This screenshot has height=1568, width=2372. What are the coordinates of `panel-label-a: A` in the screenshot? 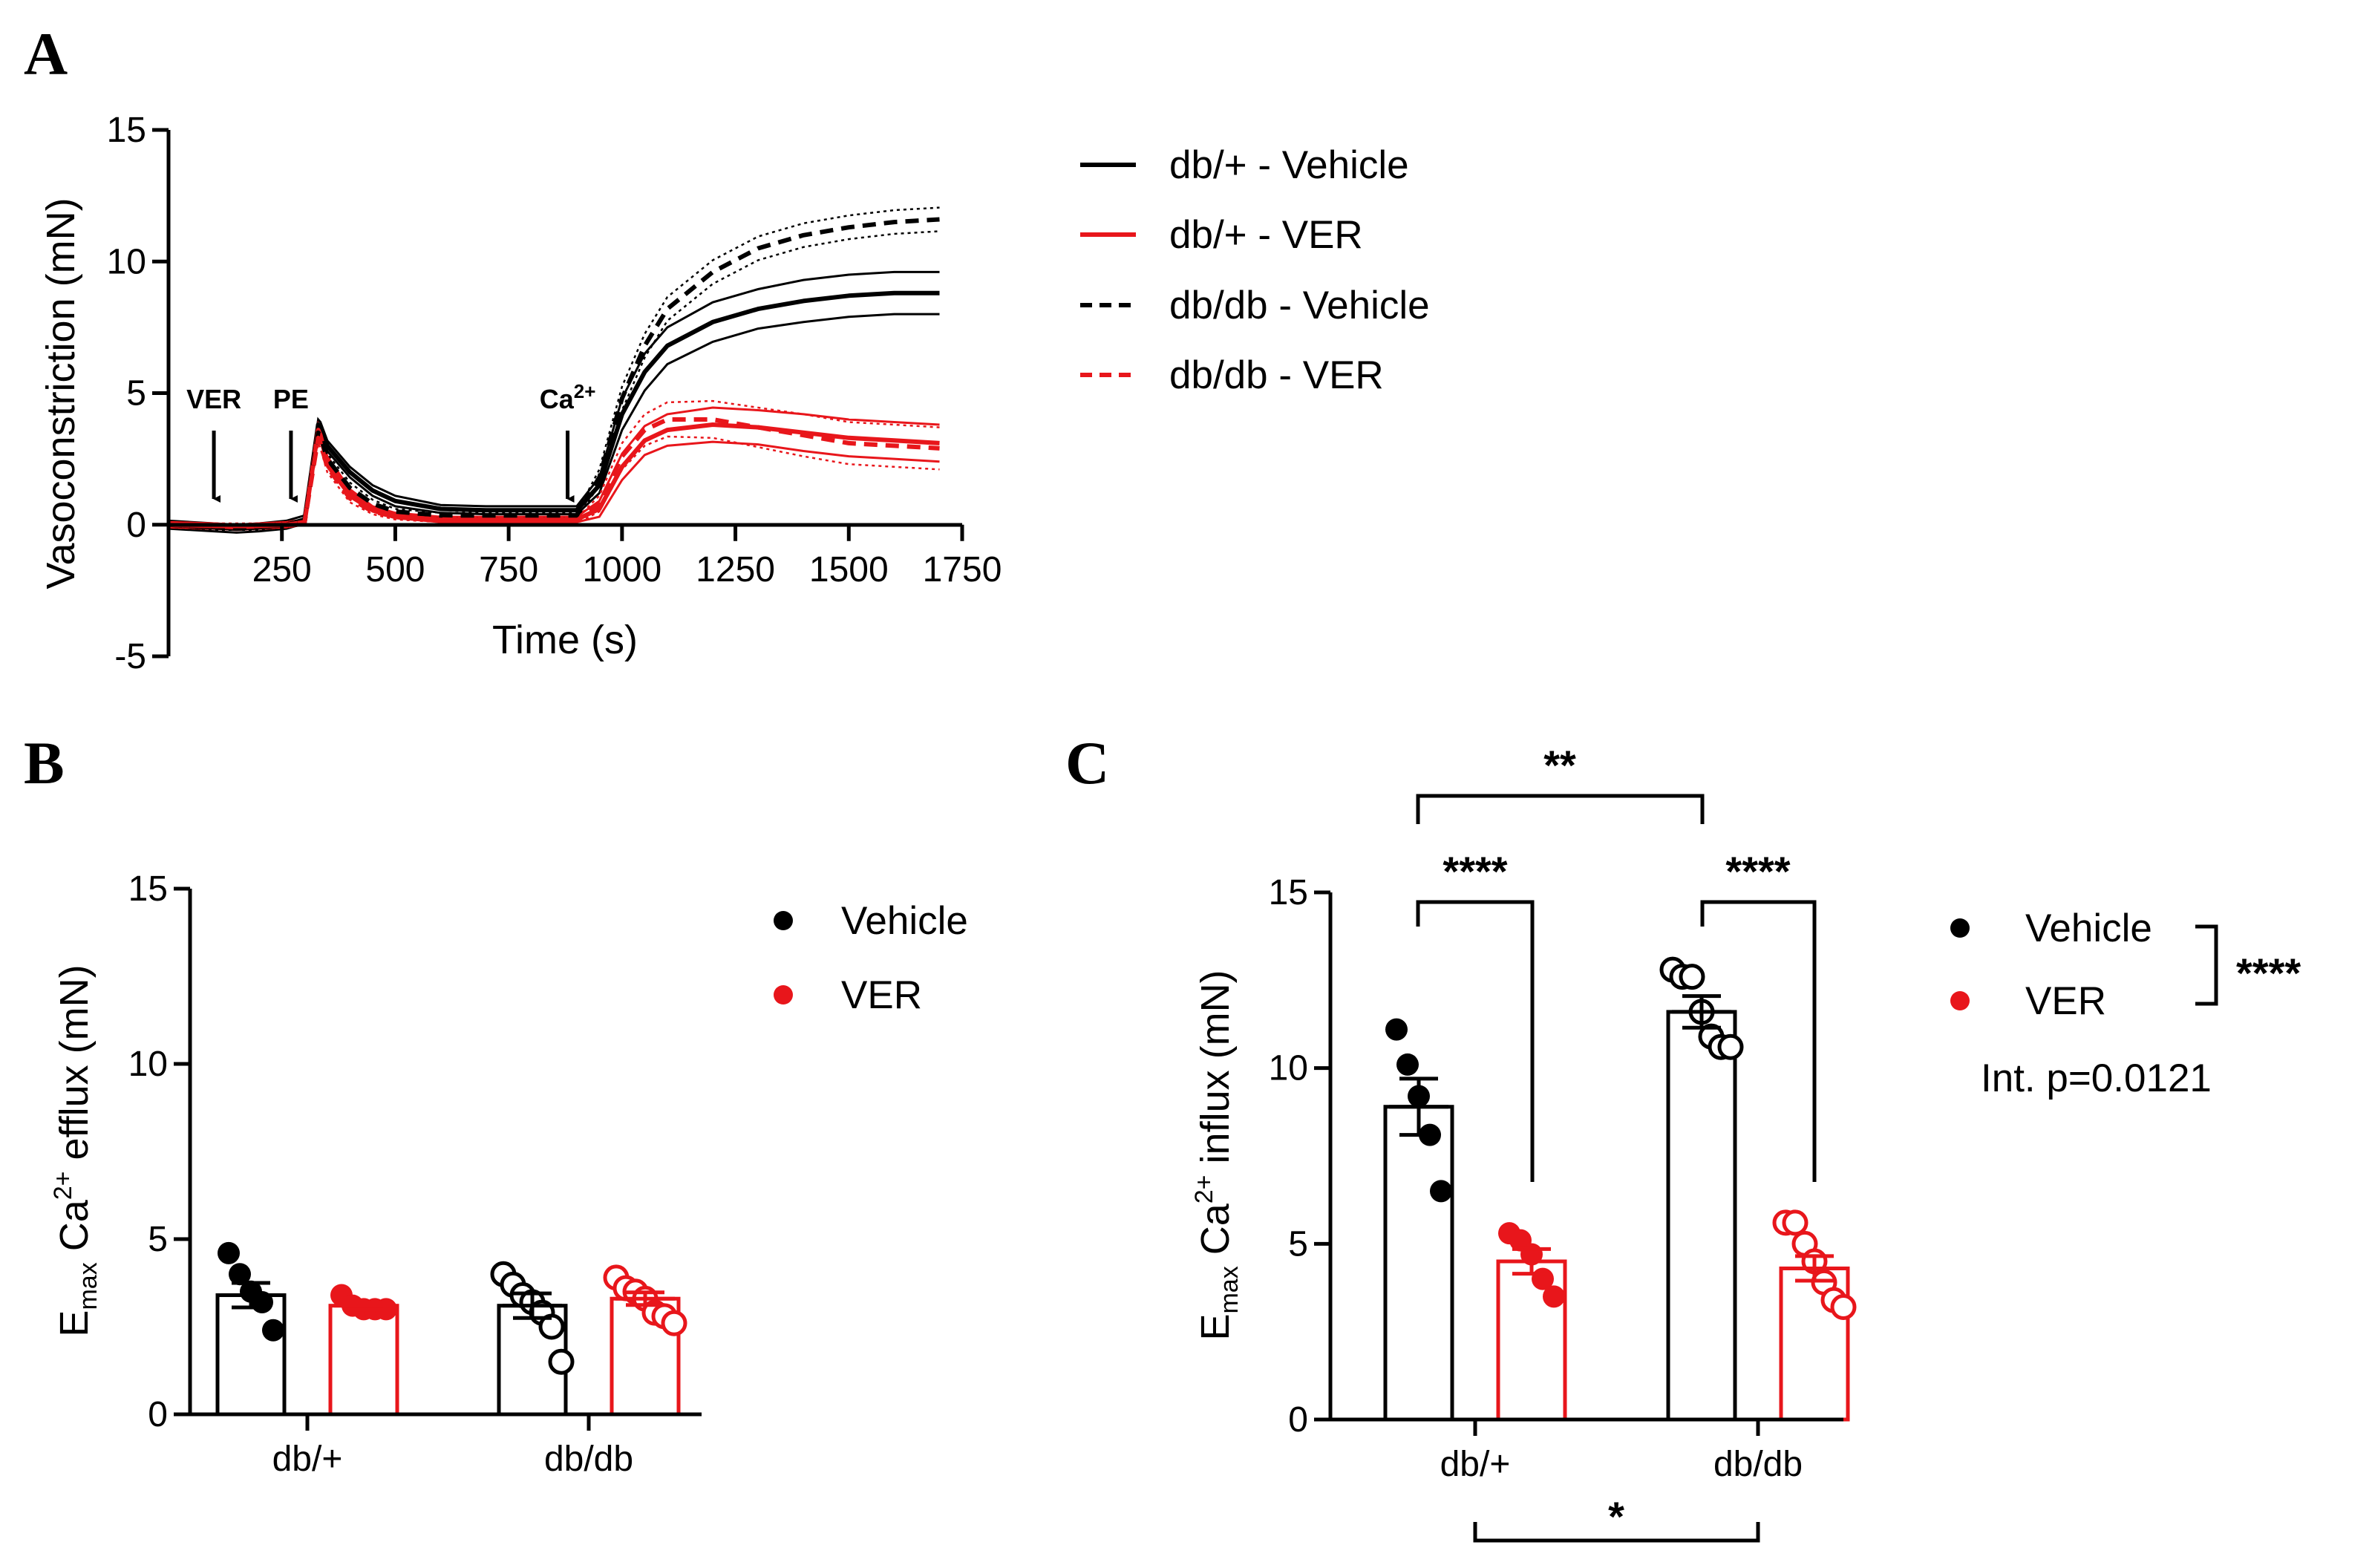 It's located at (46, 54).